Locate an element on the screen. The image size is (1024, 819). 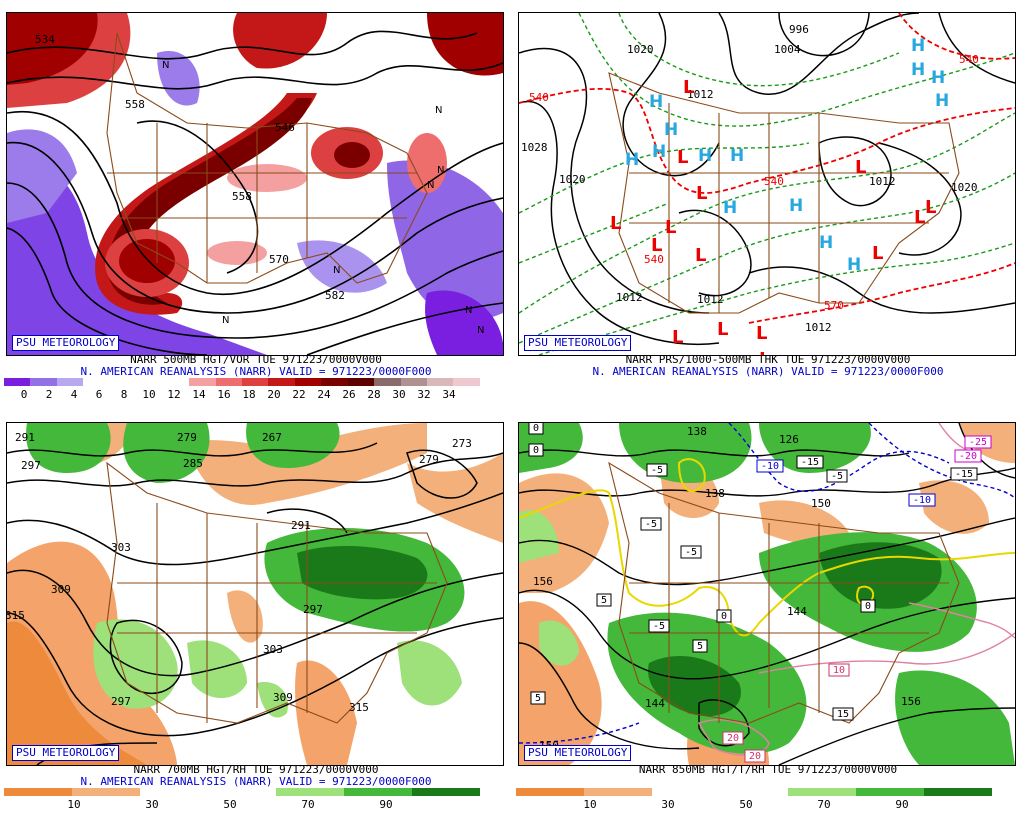
isotherm-label: -25 is located at coordinates (978, 442).